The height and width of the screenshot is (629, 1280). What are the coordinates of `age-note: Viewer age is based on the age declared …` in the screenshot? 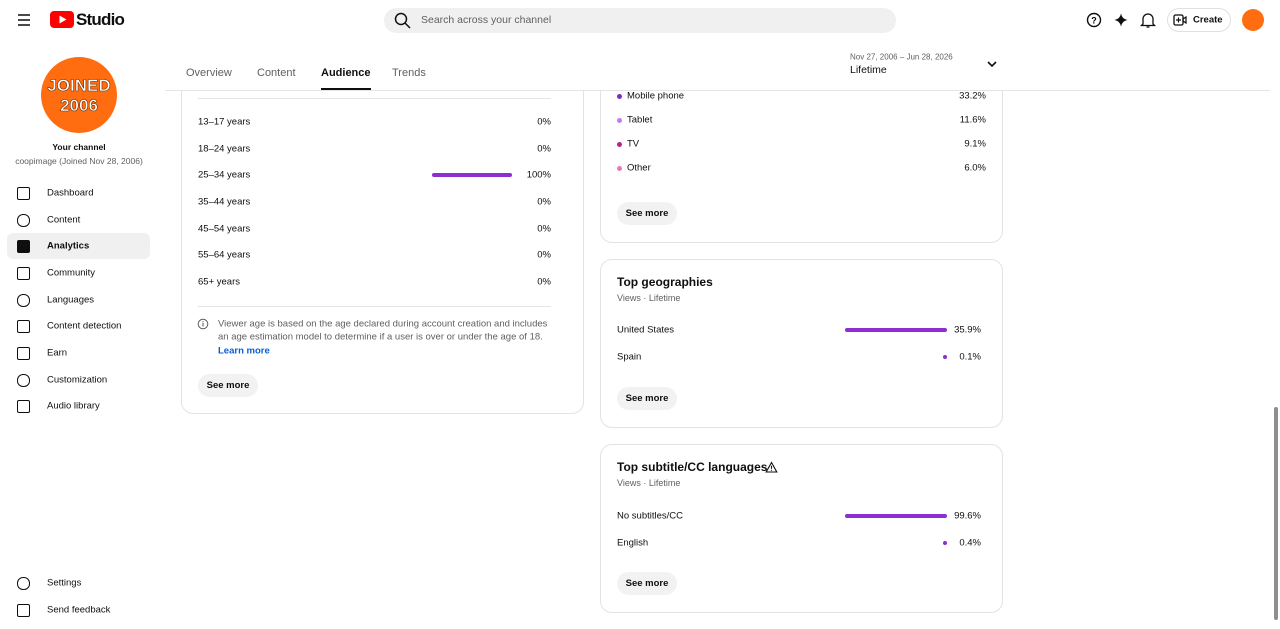 It's located at (383, 324).